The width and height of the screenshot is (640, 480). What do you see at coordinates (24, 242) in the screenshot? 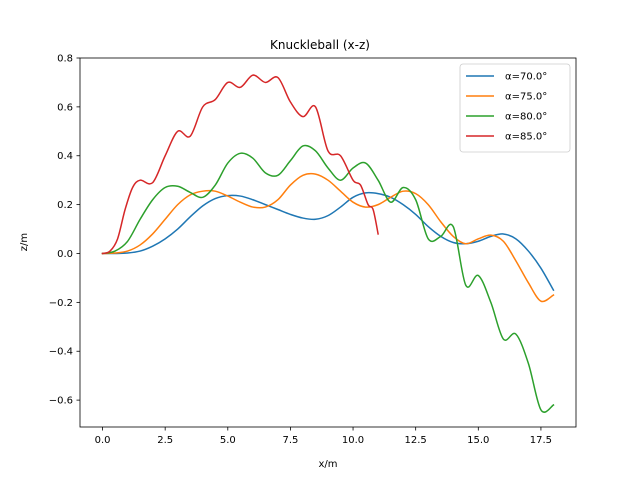
I see `y-axis-label: z/m` at bounding box center [24, 242].